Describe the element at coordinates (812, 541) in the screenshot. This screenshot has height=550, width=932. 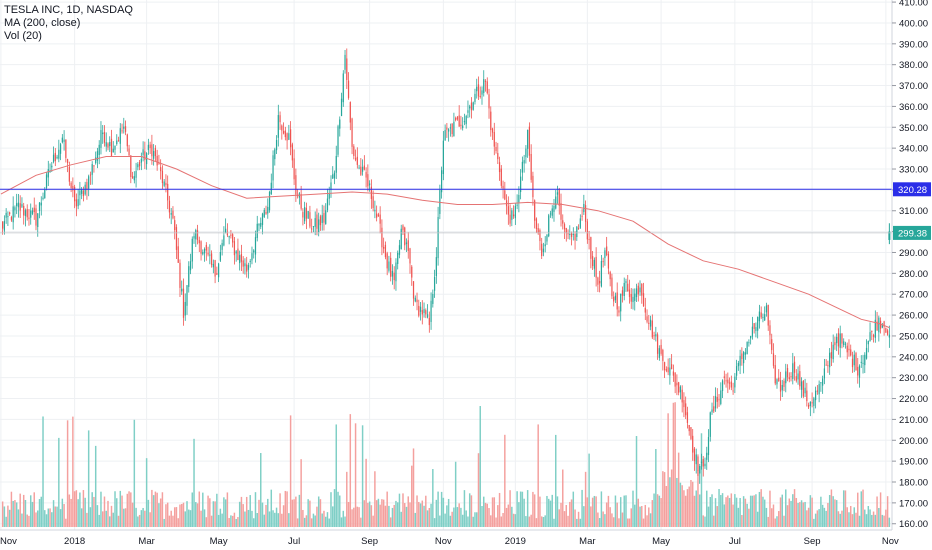
I see `time-tick-label: Sep` at that location.